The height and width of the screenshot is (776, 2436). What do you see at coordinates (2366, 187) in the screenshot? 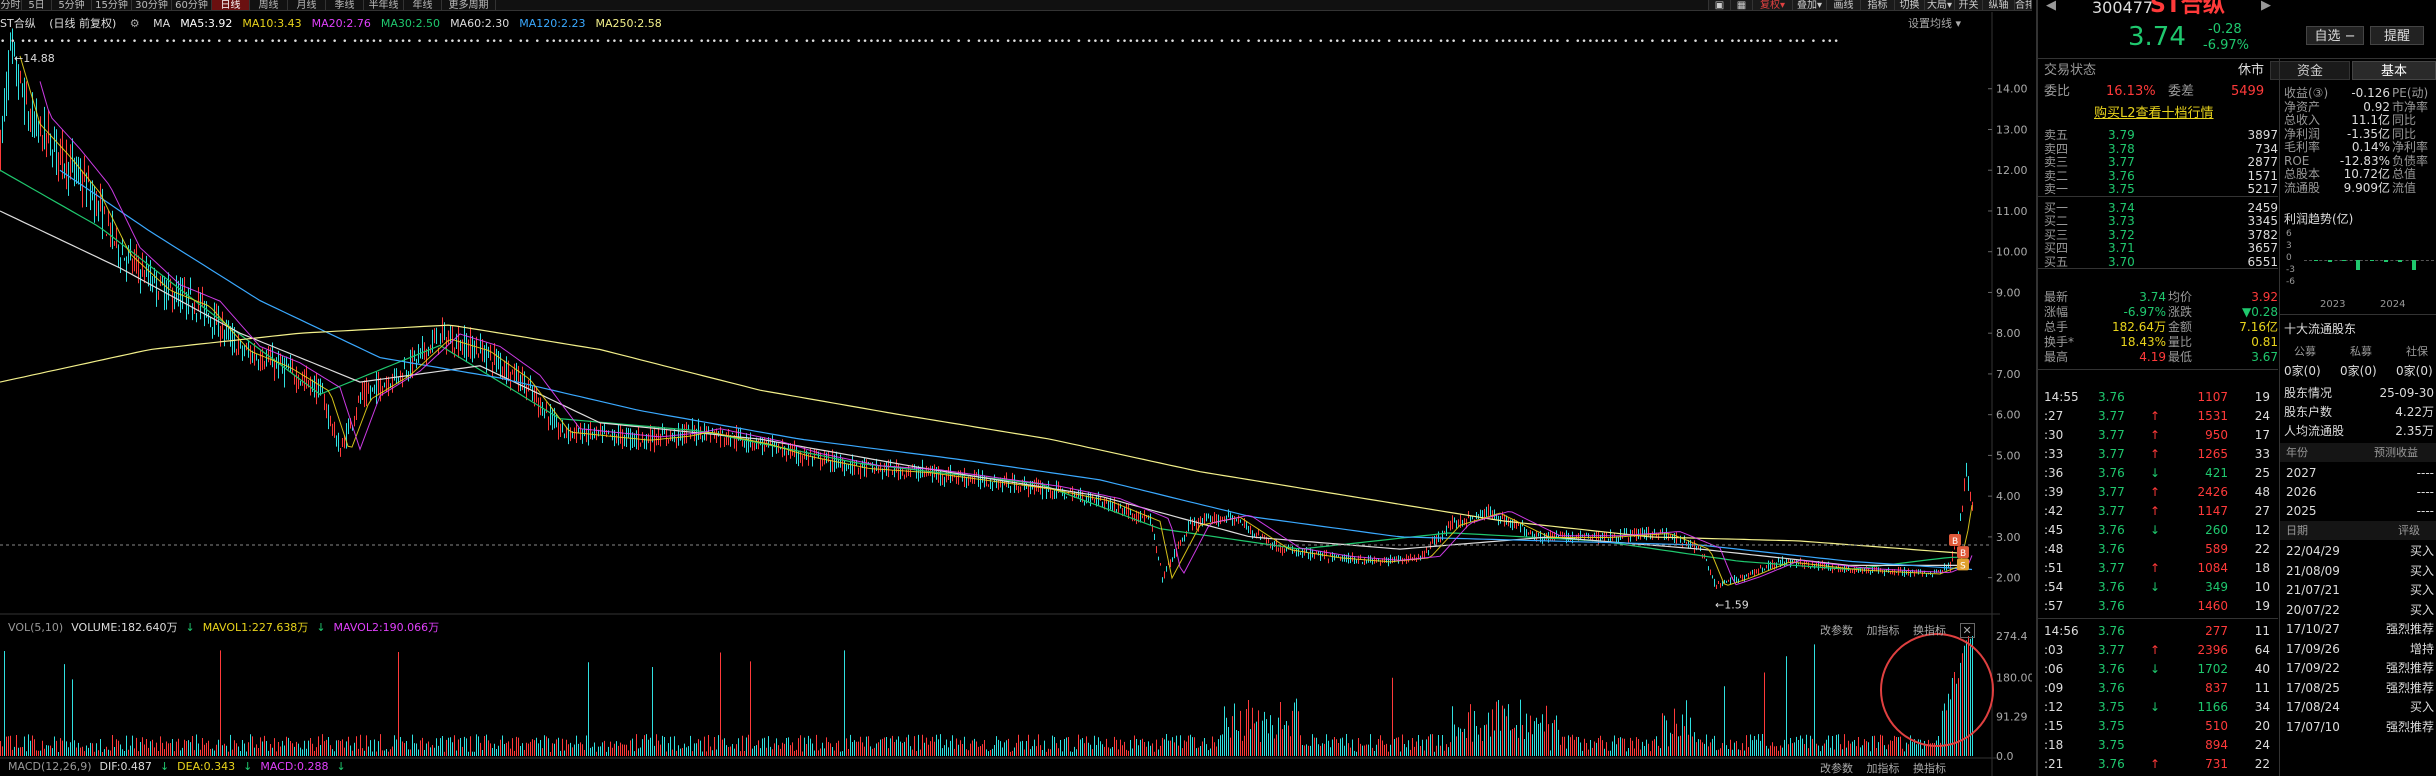
I see `fund-value: 9.909亿` at bounding box center [2366, 187].